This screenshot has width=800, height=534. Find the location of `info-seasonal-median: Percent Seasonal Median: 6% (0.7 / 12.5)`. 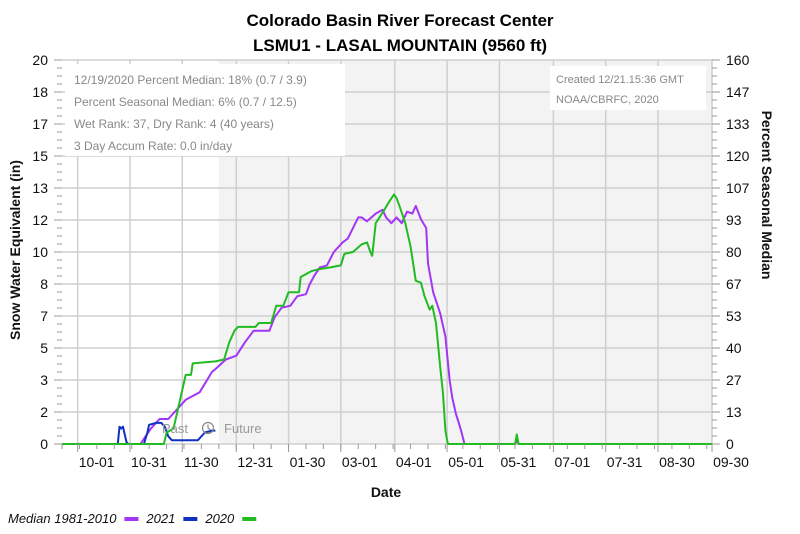

info-seasonal-median: Percent Seasonal Median: 6% (0.7 / 12.5) is located at coordinates (185, 102).